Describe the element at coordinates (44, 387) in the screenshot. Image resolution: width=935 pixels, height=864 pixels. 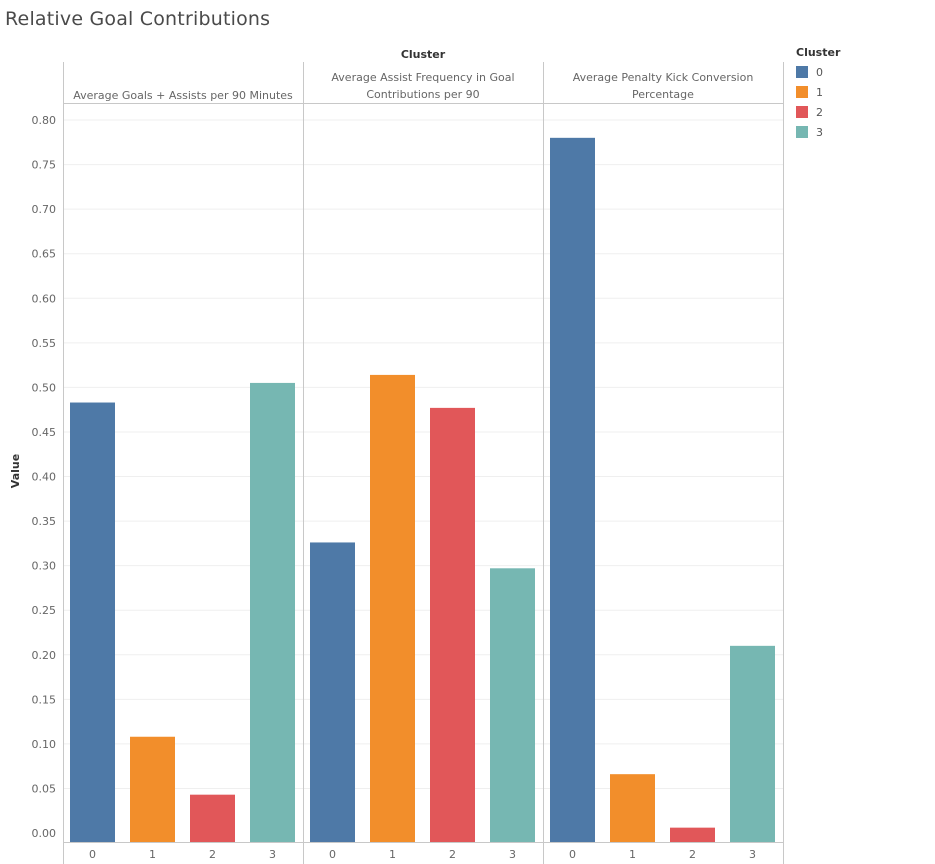
I see `y-tick-label: 0.50` at that location.